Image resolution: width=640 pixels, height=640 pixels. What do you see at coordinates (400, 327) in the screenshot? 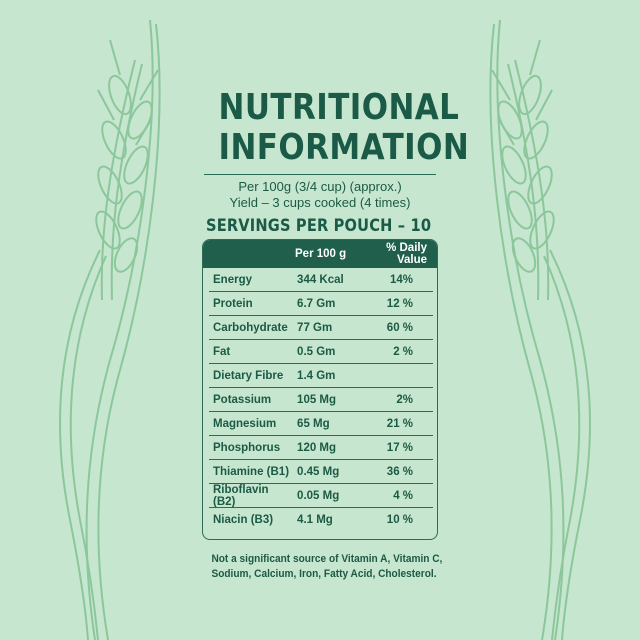
I see `nutrient-daily-value: 60 %` at bounding box center [400, 327].